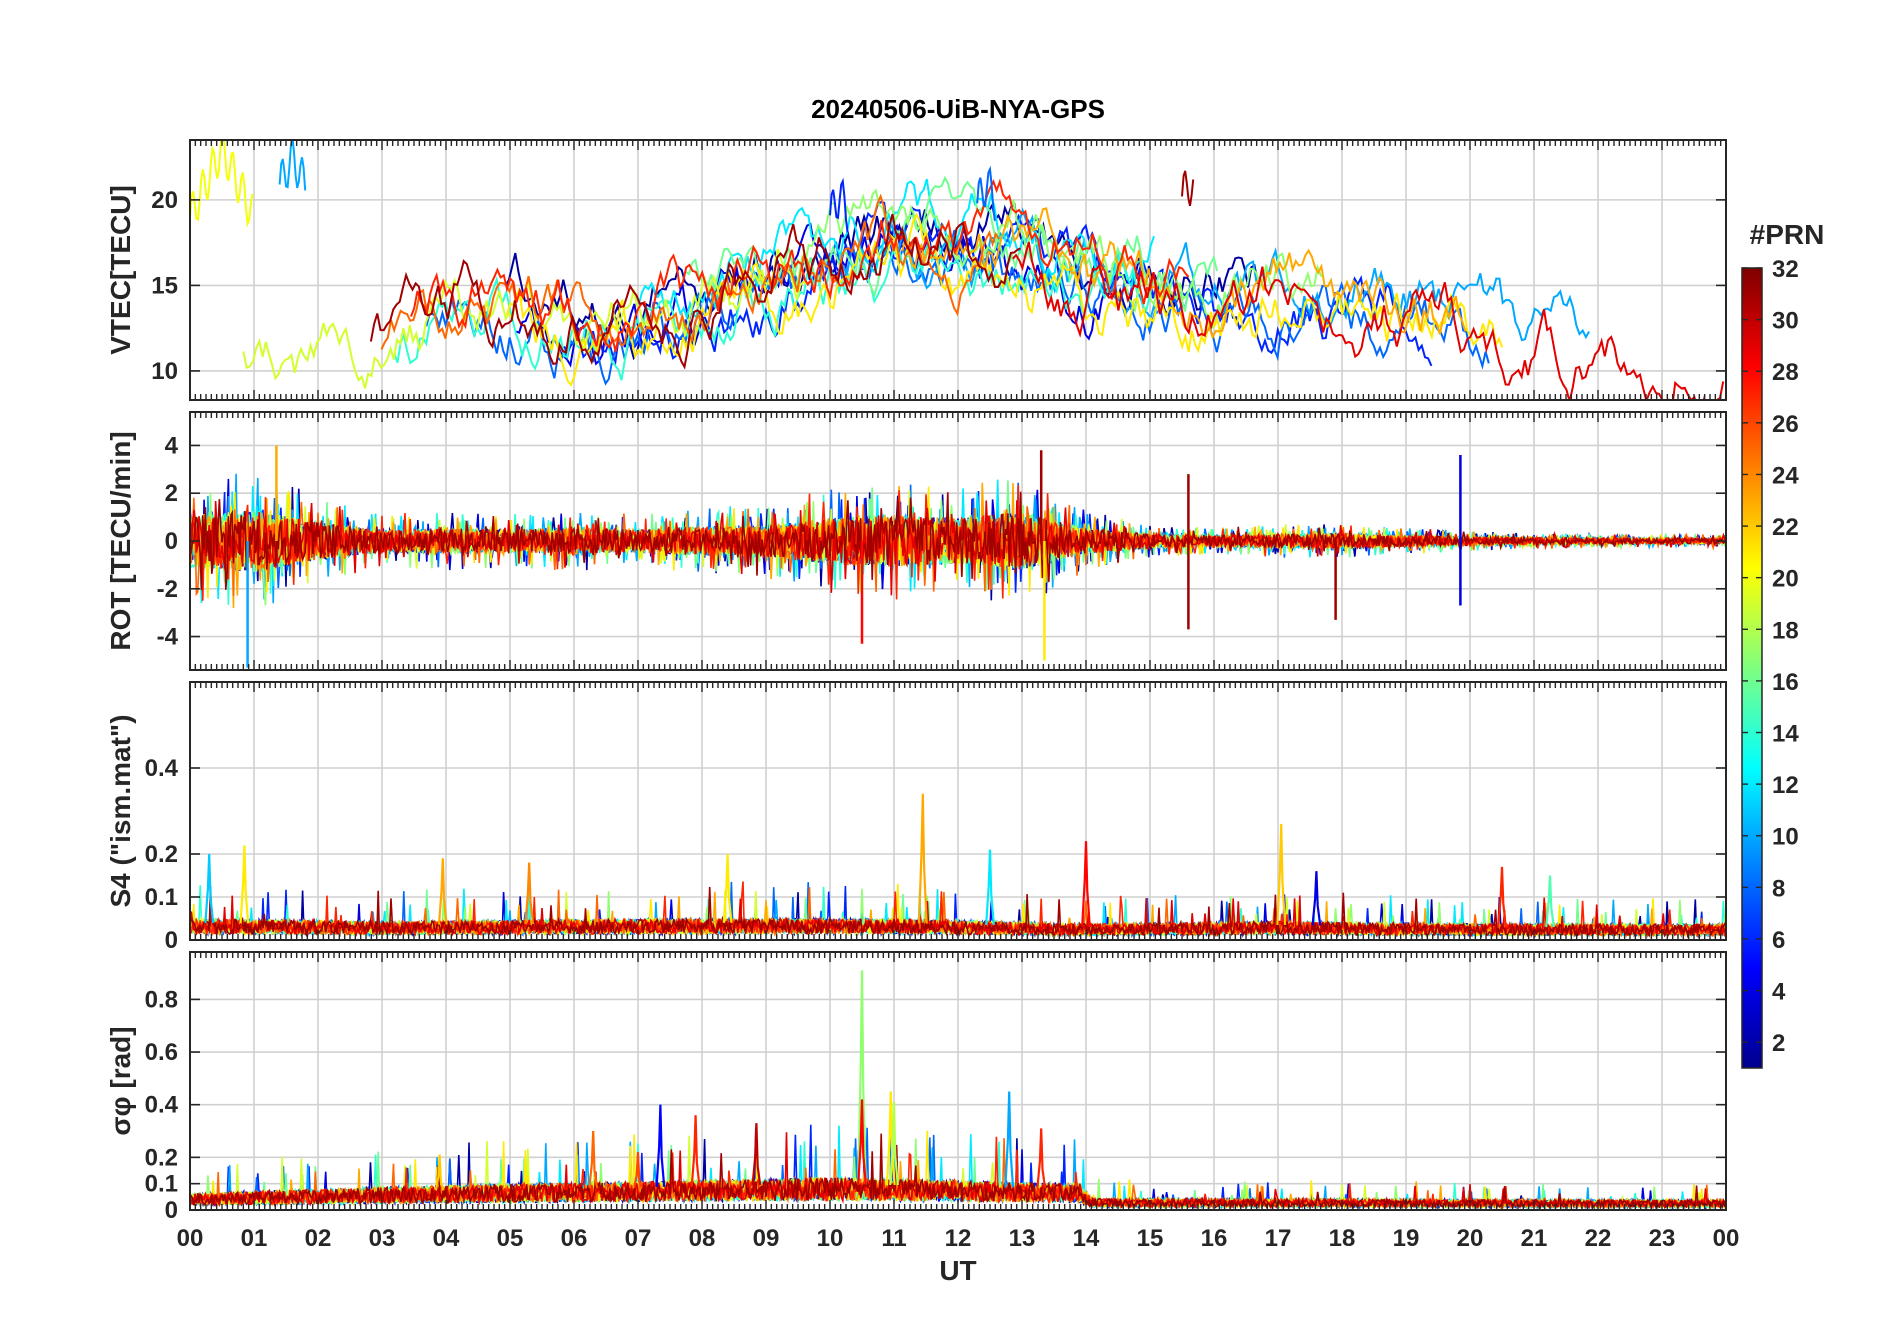 Image resolution: width=1902 pixels, height=1330 pixels. Describe the element at coordinates (1785, 424) in the screenshot. I see `colorbar-tick-label: 26` at that location.